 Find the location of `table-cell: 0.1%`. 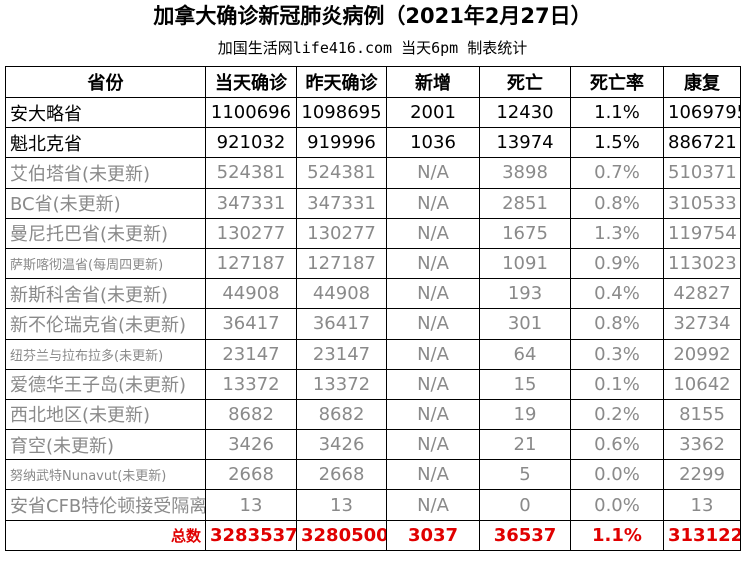

table-cell: 0.1% is located at coordinates (617, 384).